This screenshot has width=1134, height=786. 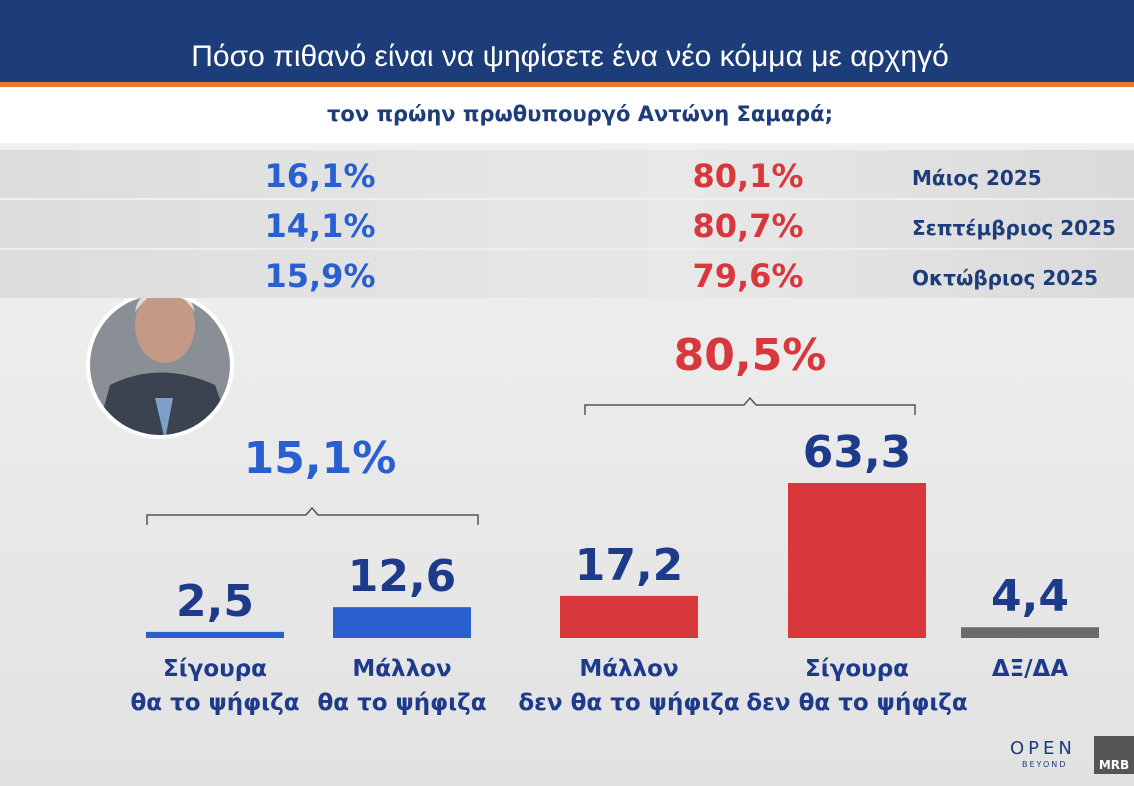 I want to click on category-label: Σίγουρα δεν θα το ψήφιζα, so click(x=857, y=686).